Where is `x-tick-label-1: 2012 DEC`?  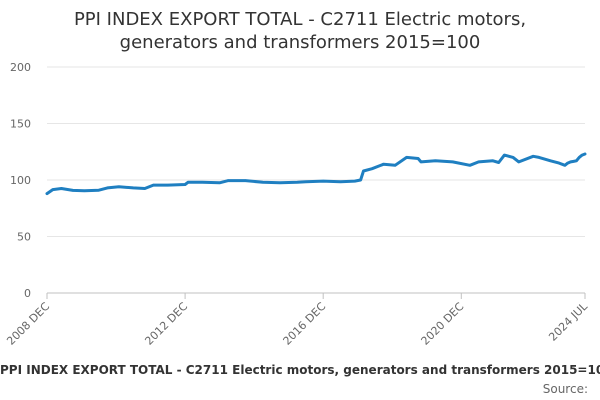
x-tick-label-1: 2012 DEC is located at coordinates (166, 324).